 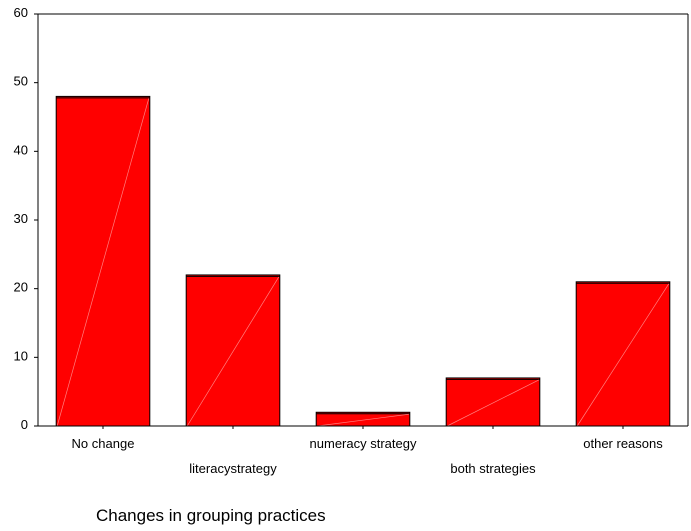 I want to click on x-axis-title: Changes in grouping practices, so click(x=211, y=515).